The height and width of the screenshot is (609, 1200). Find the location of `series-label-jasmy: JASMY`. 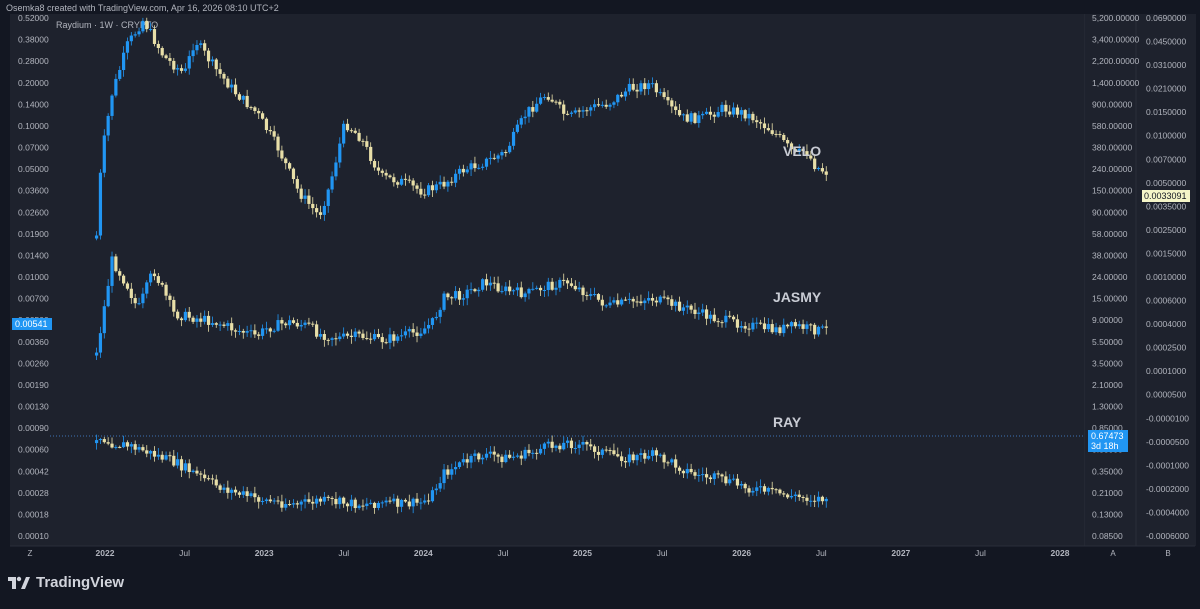

series-label-jasmy: JASMY is located at coordinates (797, 297).